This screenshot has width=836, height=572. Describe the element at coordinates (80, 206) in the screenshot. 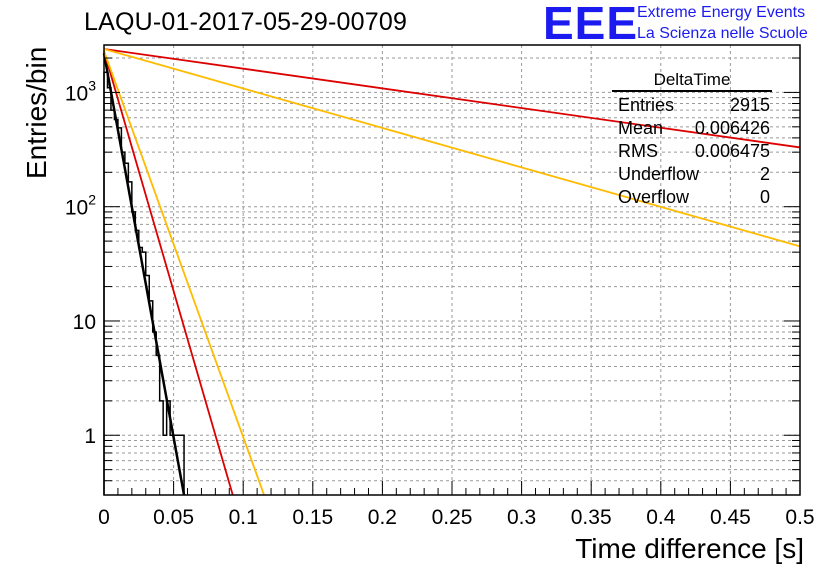

I see `y-tick-label: 10²` at that location.